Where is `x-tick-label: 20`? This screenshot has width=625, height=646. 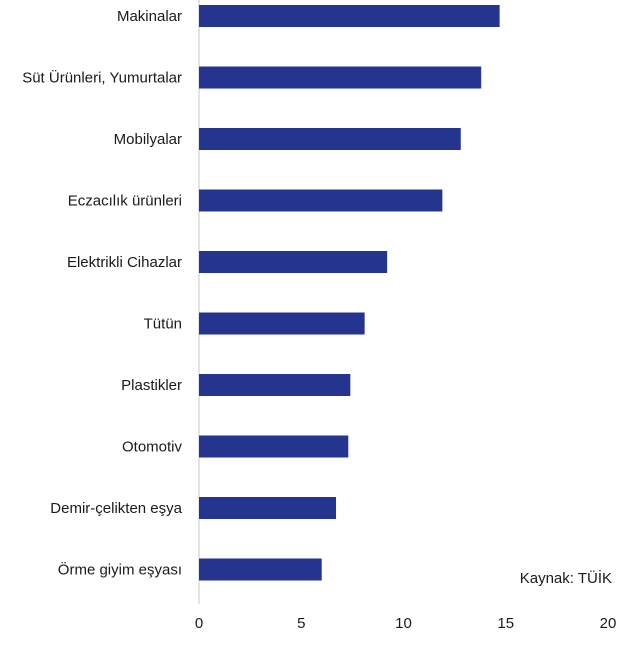 x-tick-label: 20 is located at coordinates (608, 623).